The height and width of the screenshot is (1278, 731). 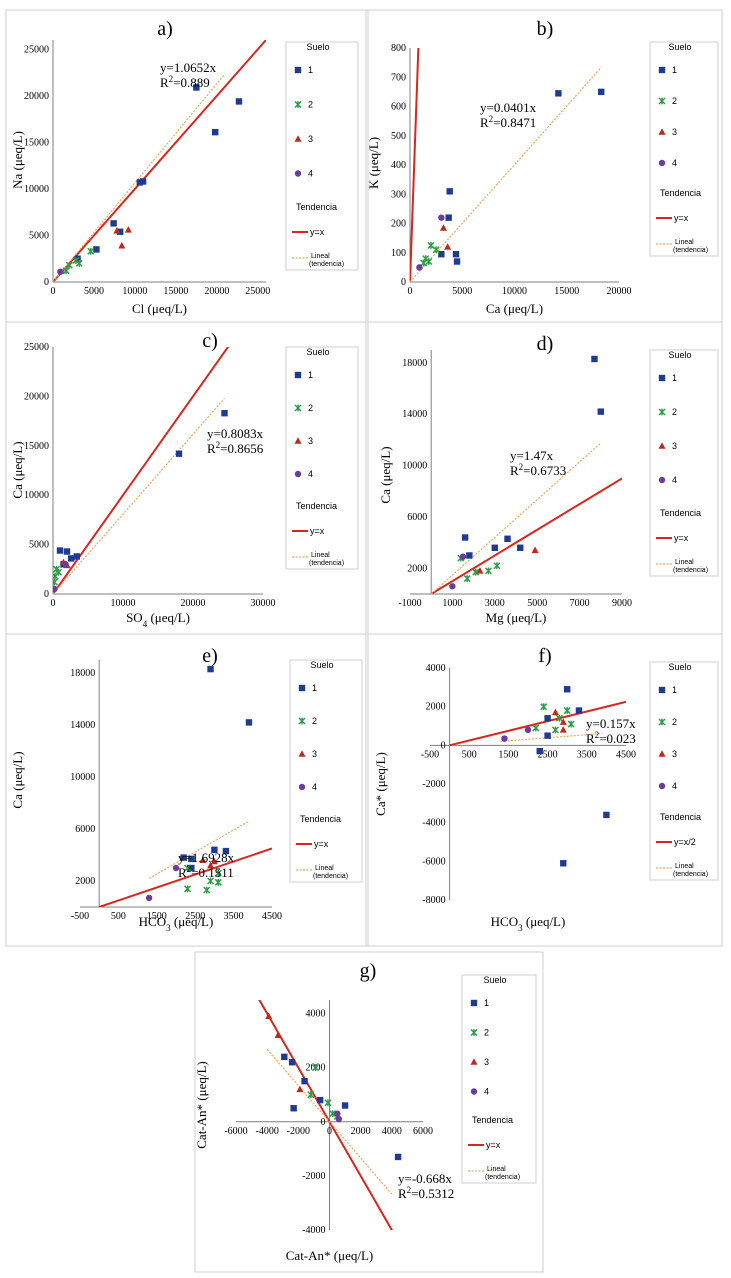 I want to click on x-tick-label: 0, so click(x=53, y=603).